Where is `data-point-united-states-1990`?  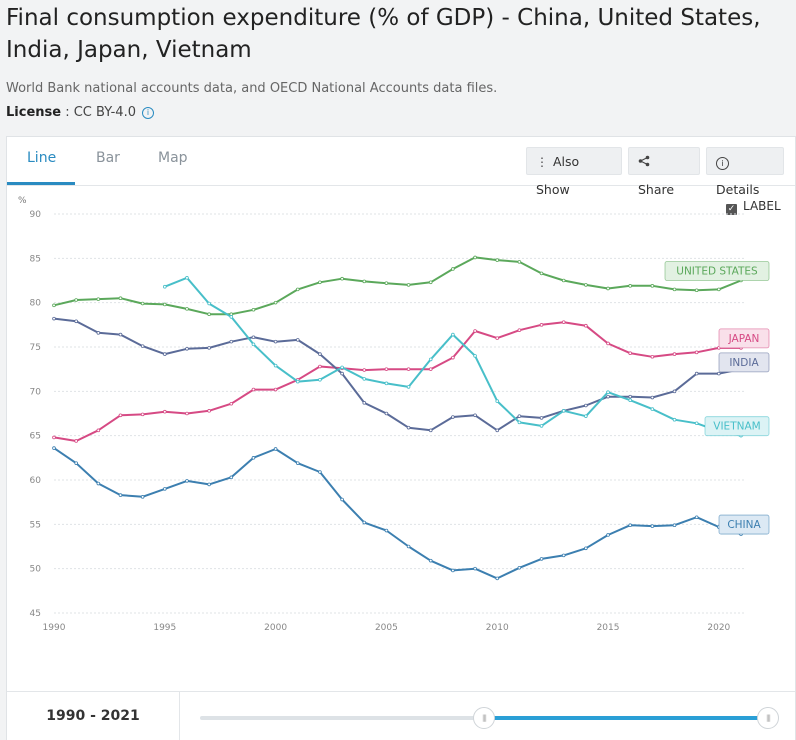 data-point-united-states-1990 is located at coordinates (54, 305).